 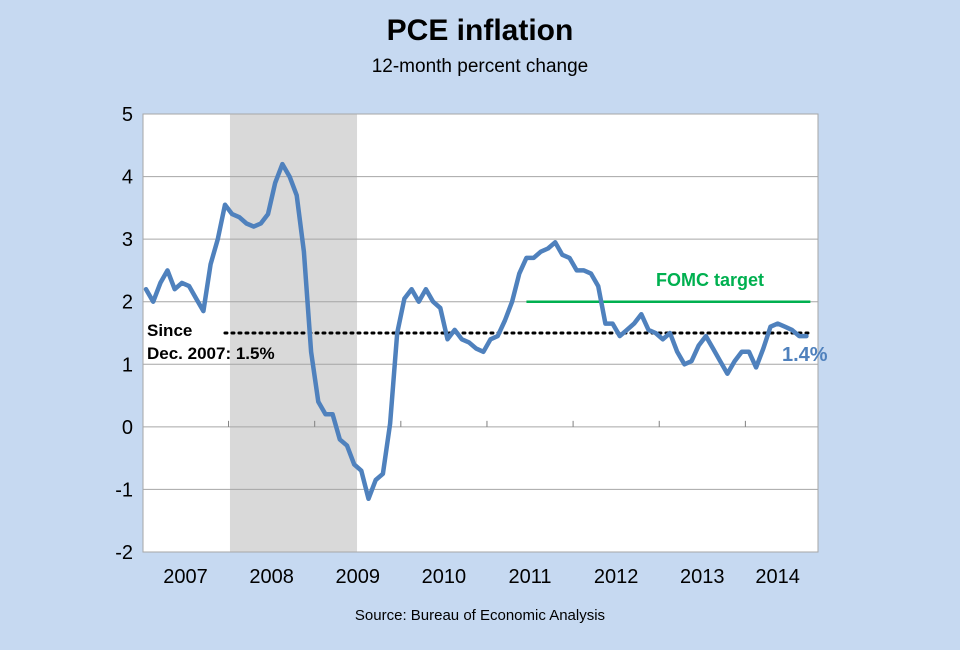 I want to click on x-tick-label: 2007, so click(x=185, y=577).